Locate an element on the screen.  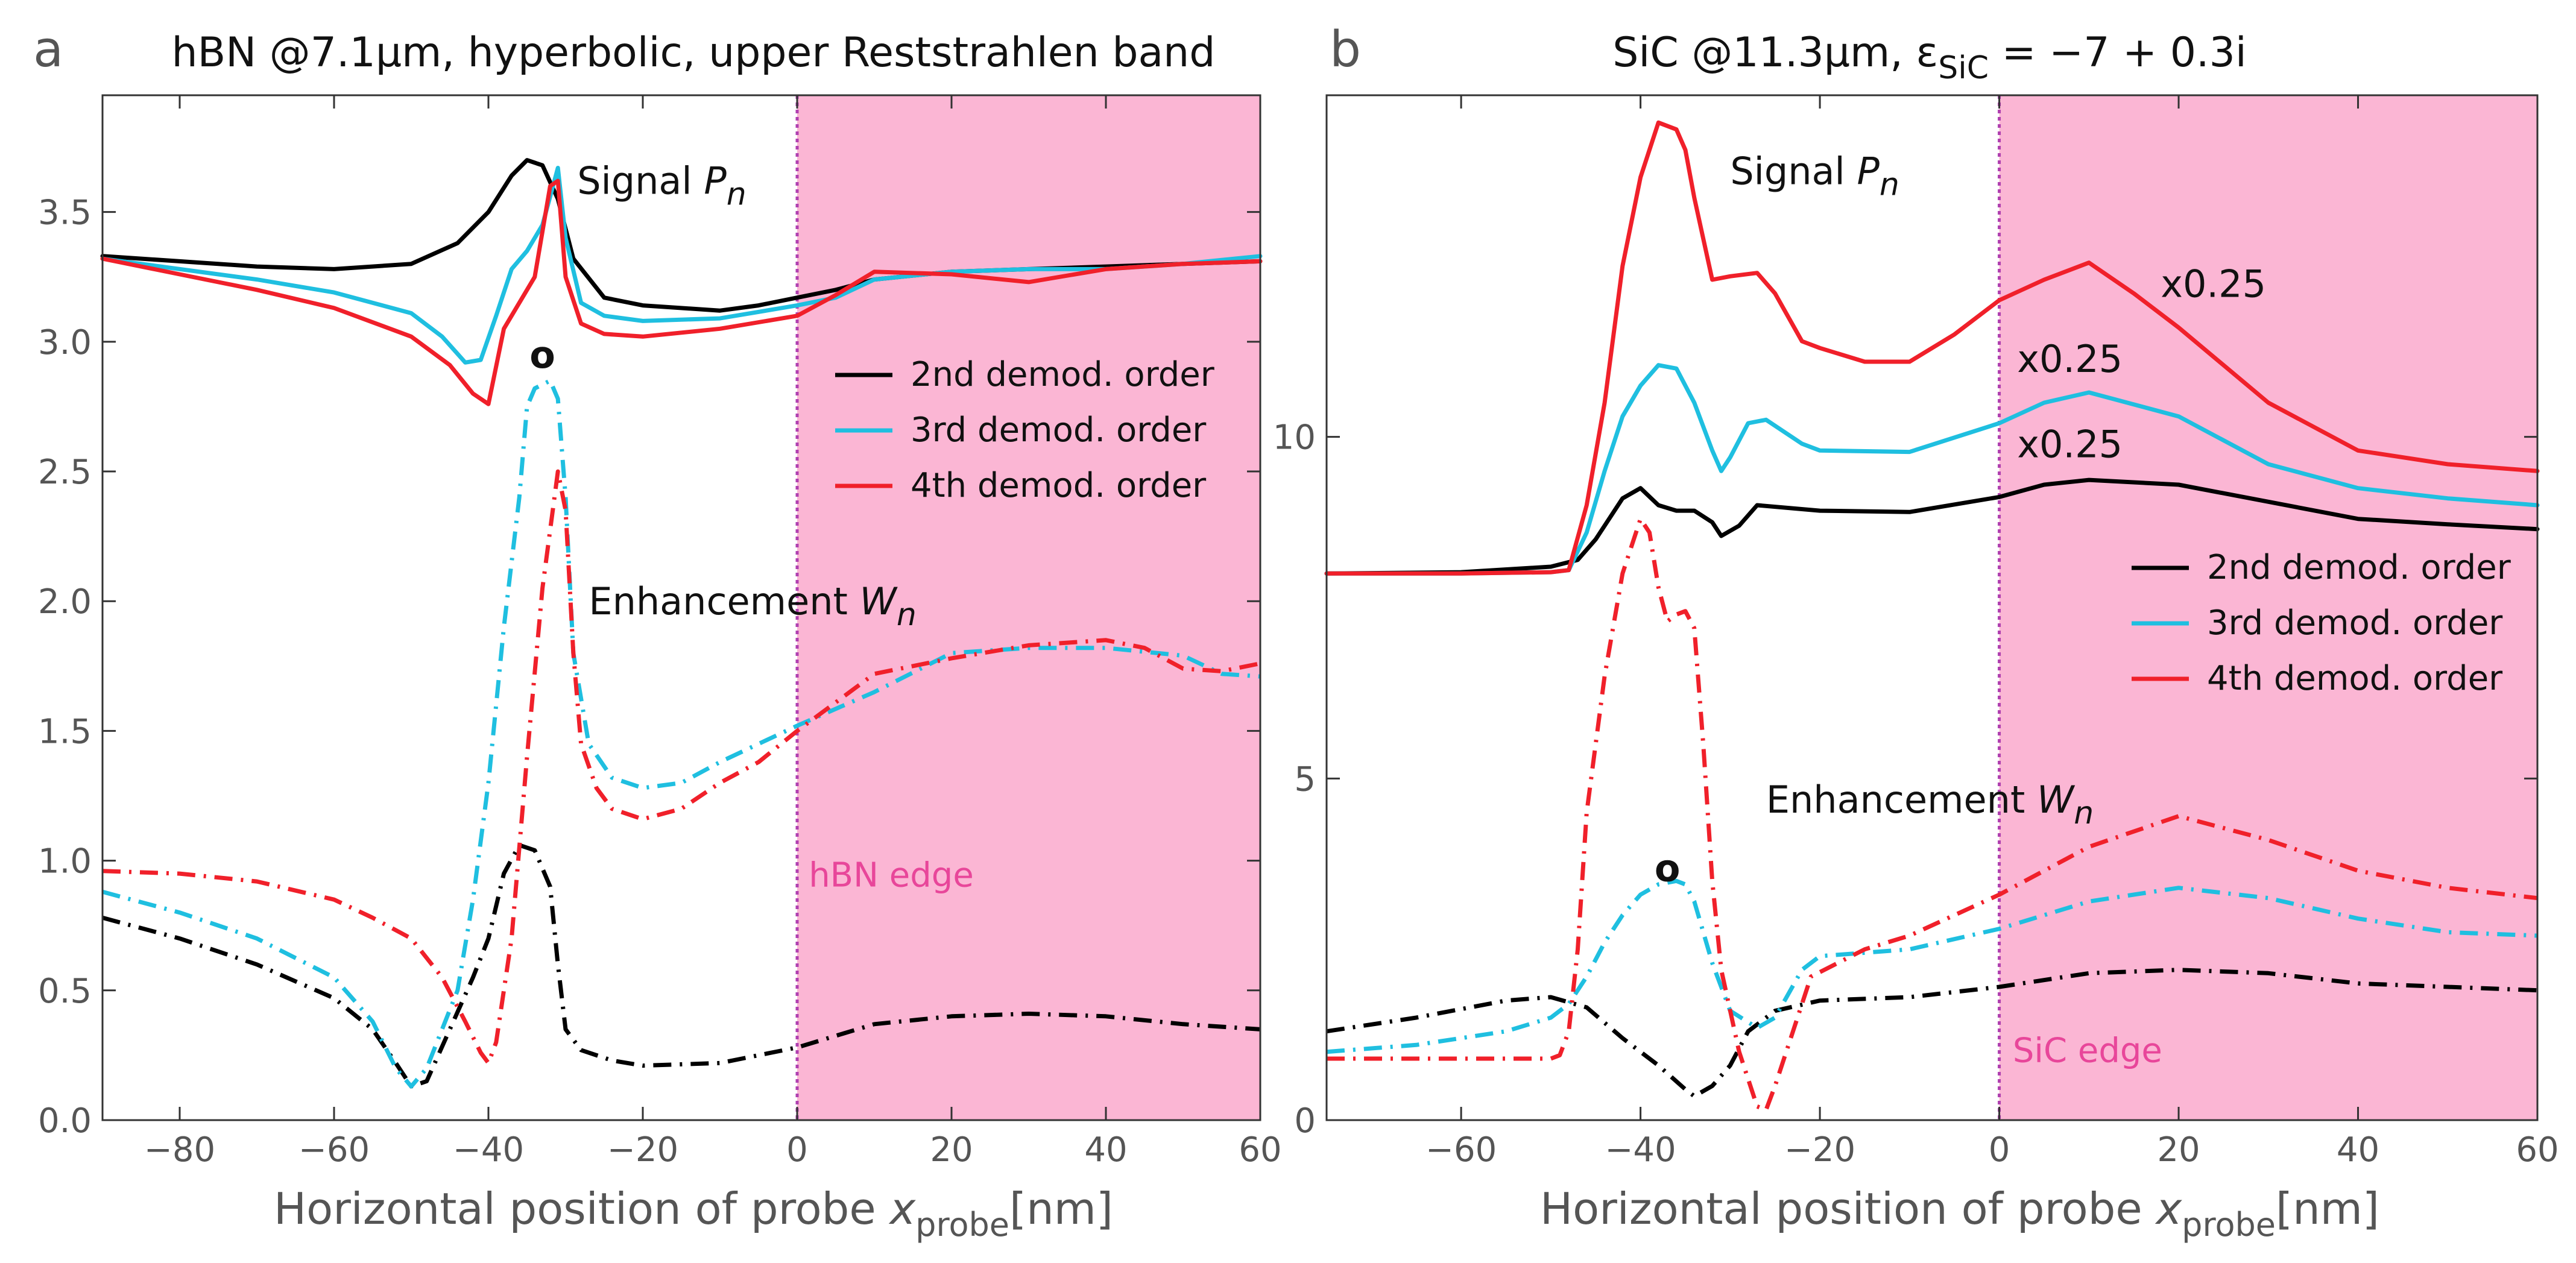
panel-a-x-tick-label: −40 is located at coordinates (488, 1150).